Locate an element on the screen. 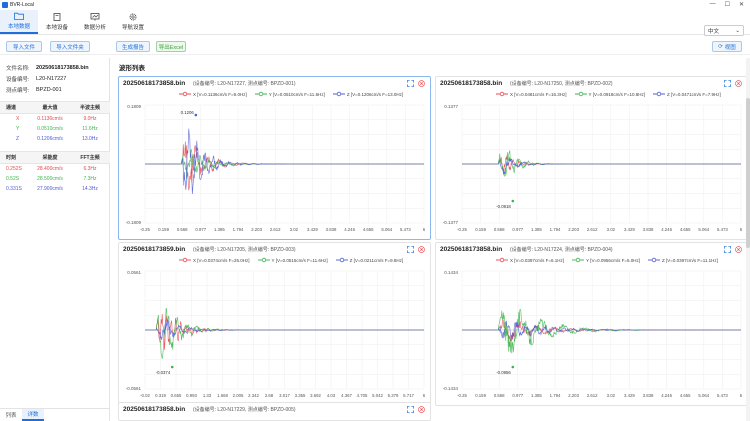 This screenshot has height=421, width=750. point-value: BPZD-001 is located at coordinates (49, 89).